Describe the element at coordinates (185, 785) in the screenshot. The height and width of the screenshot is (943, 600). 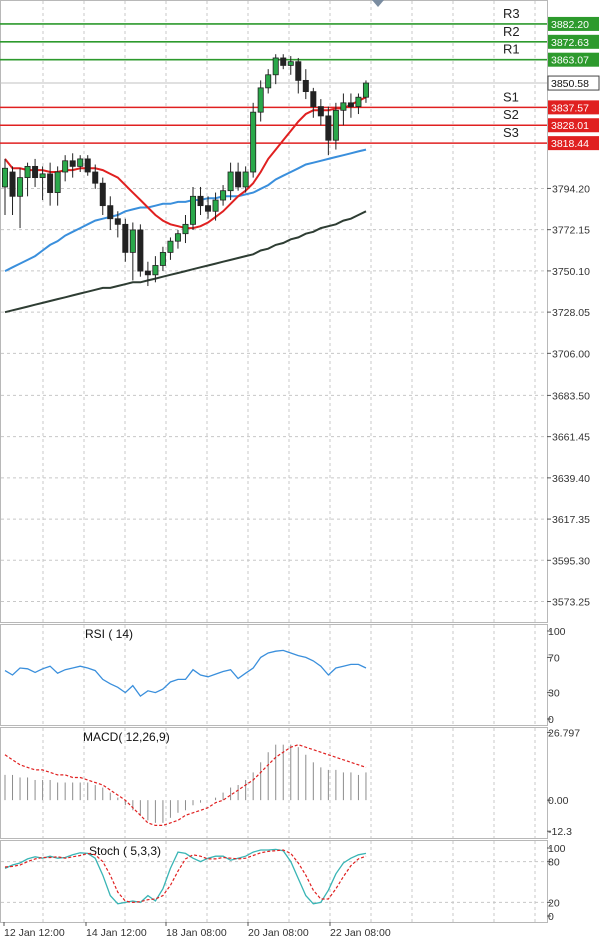
I see `macd-signal-line` at that location.